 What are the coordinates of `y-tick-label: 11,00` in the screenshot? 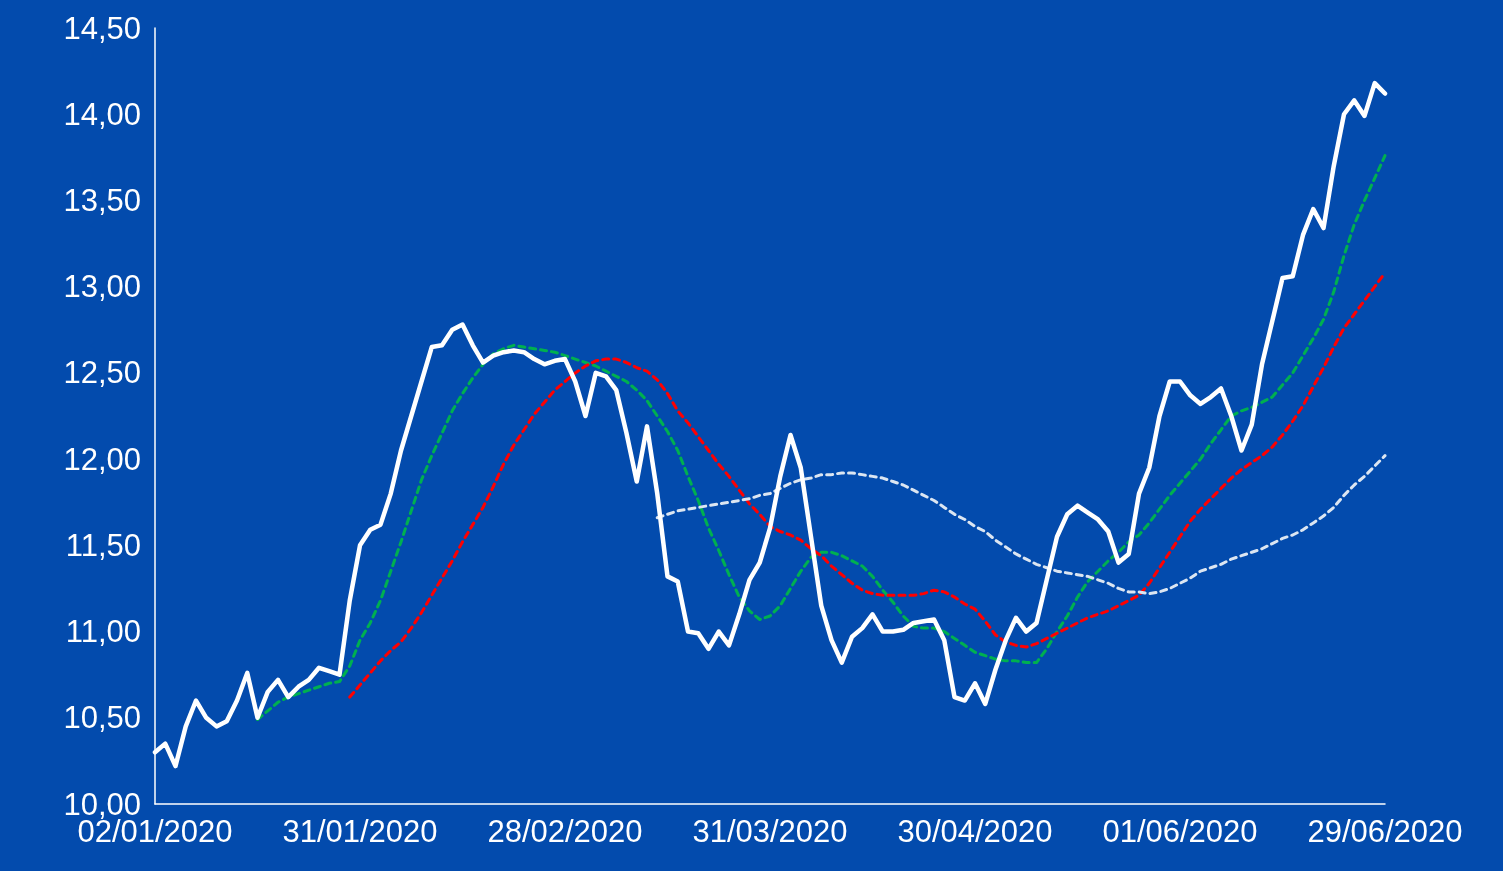 It's located at (103, 632).